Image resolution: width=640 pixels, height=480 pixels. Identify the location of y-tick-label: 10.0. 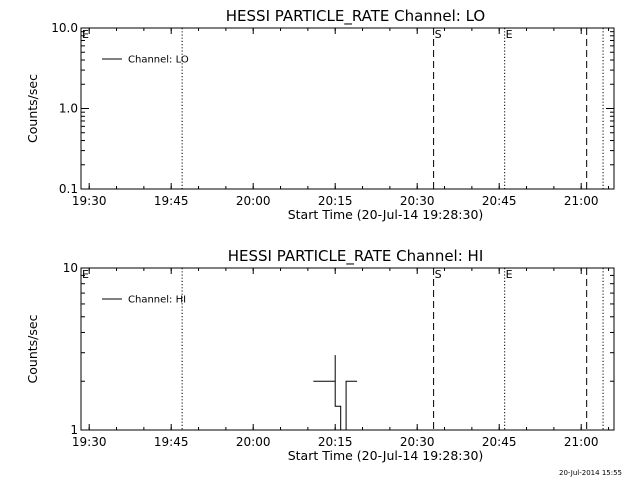
(64, 28).